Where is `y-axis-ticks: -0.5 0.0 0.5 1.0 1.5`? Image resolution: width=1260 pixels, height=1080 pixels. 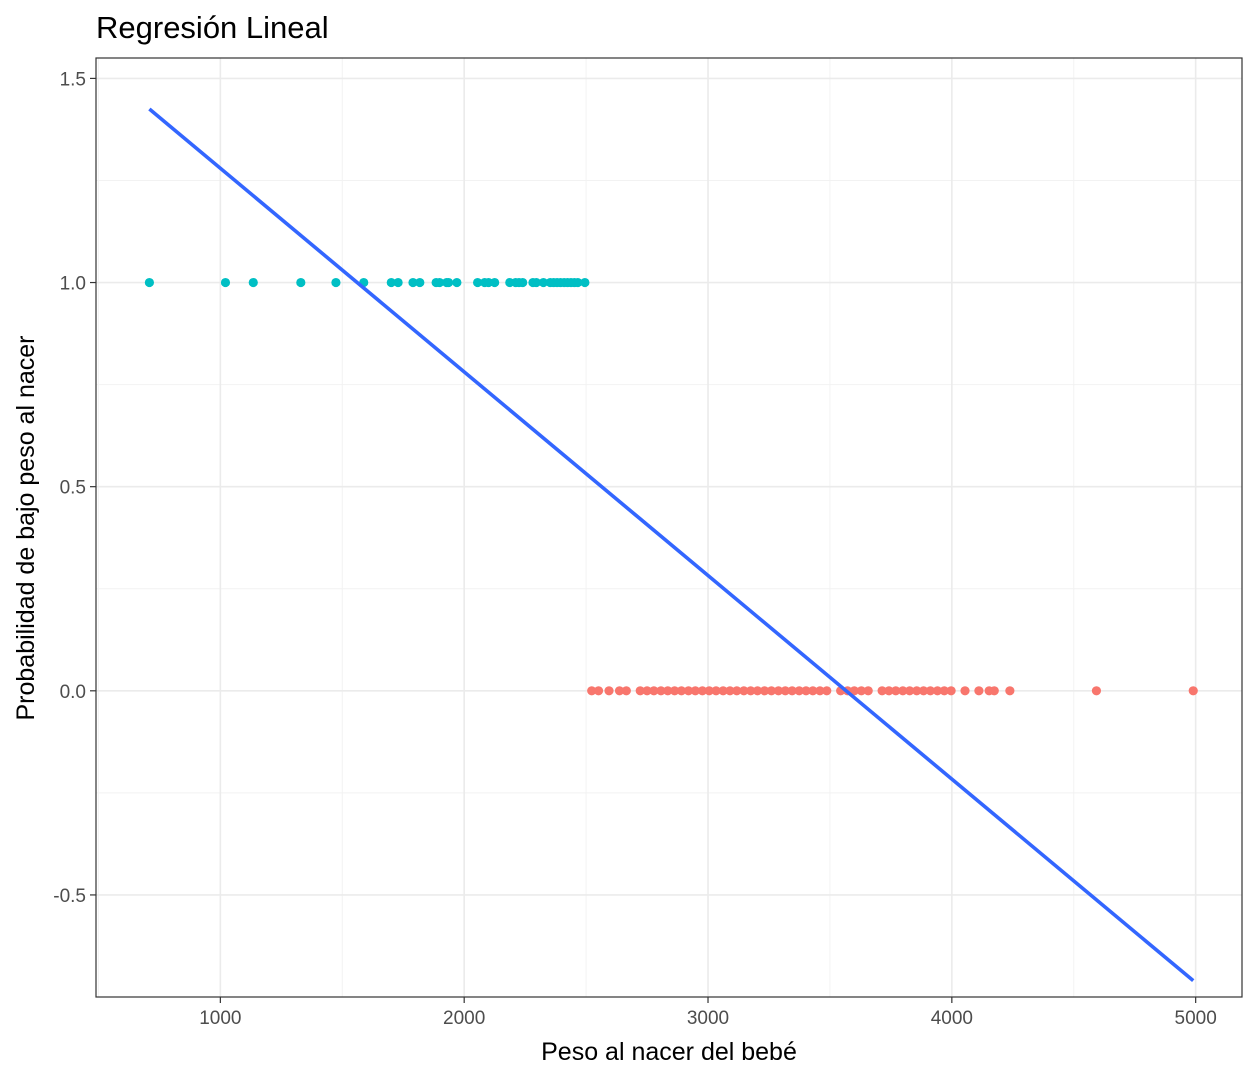 y-axis-ticks: -0.5 0.0 0.5 1.0 1.5 is located at coordinates (74, 488).